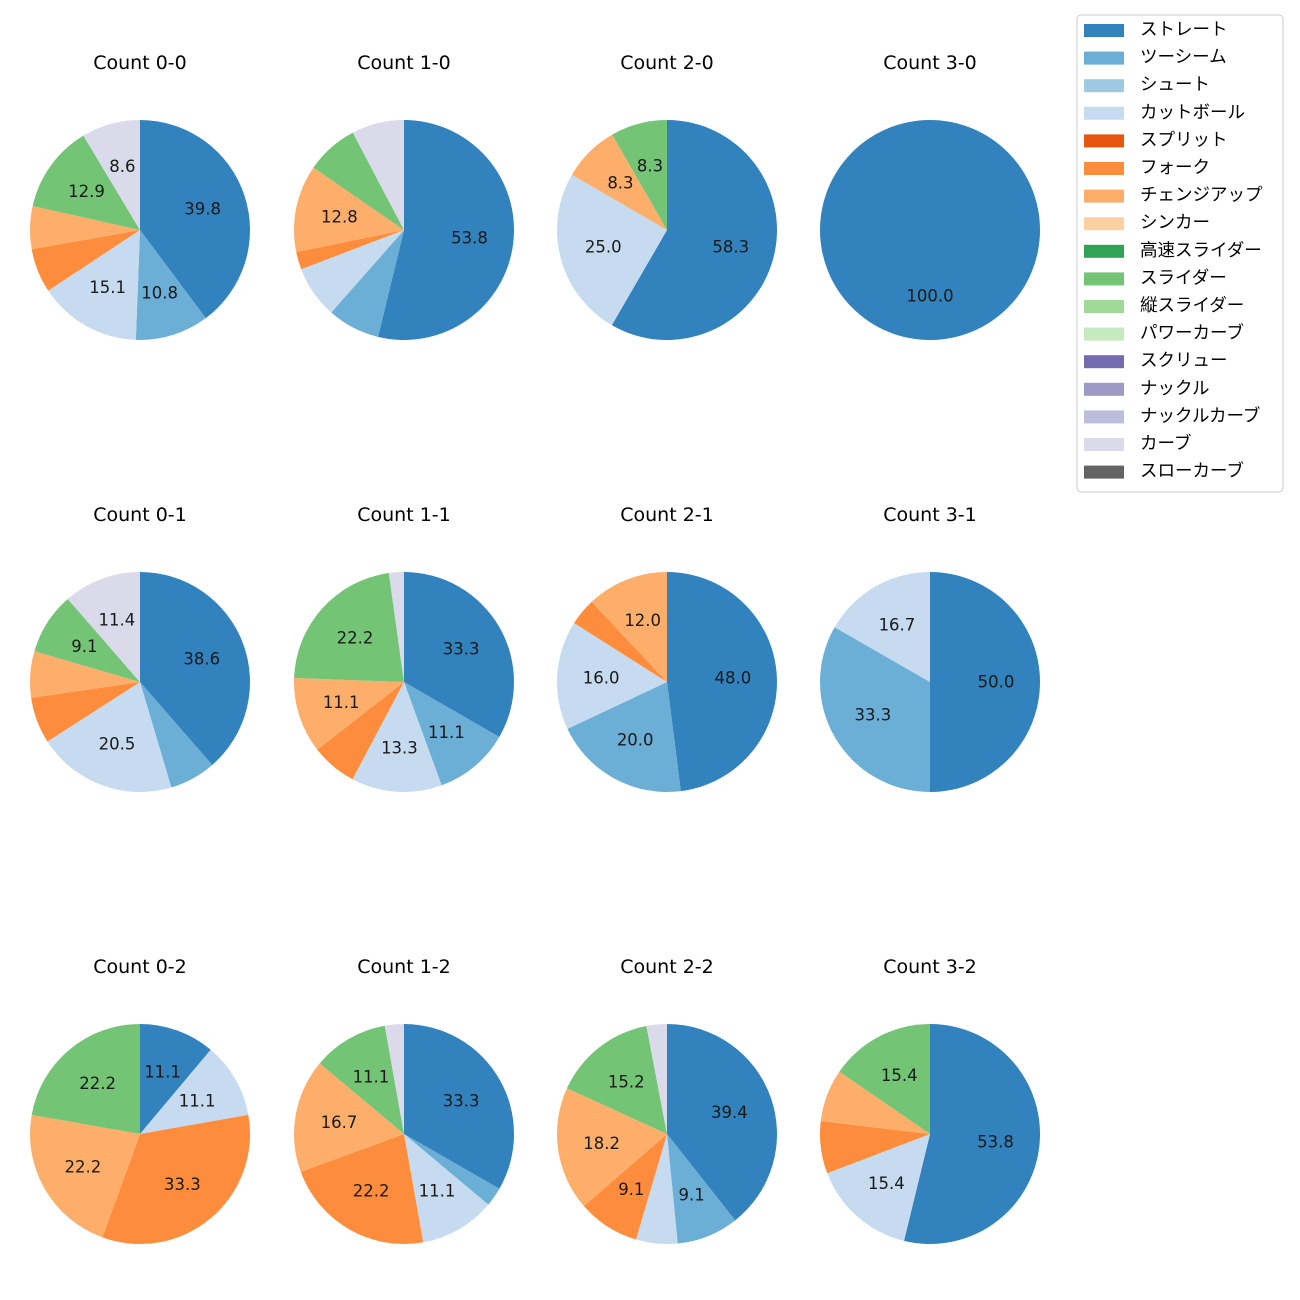  What do you see at coordinates (1184, 30) in the screenshot?
I see `legend-label: ストレート` at bounding box center [1184, 30].